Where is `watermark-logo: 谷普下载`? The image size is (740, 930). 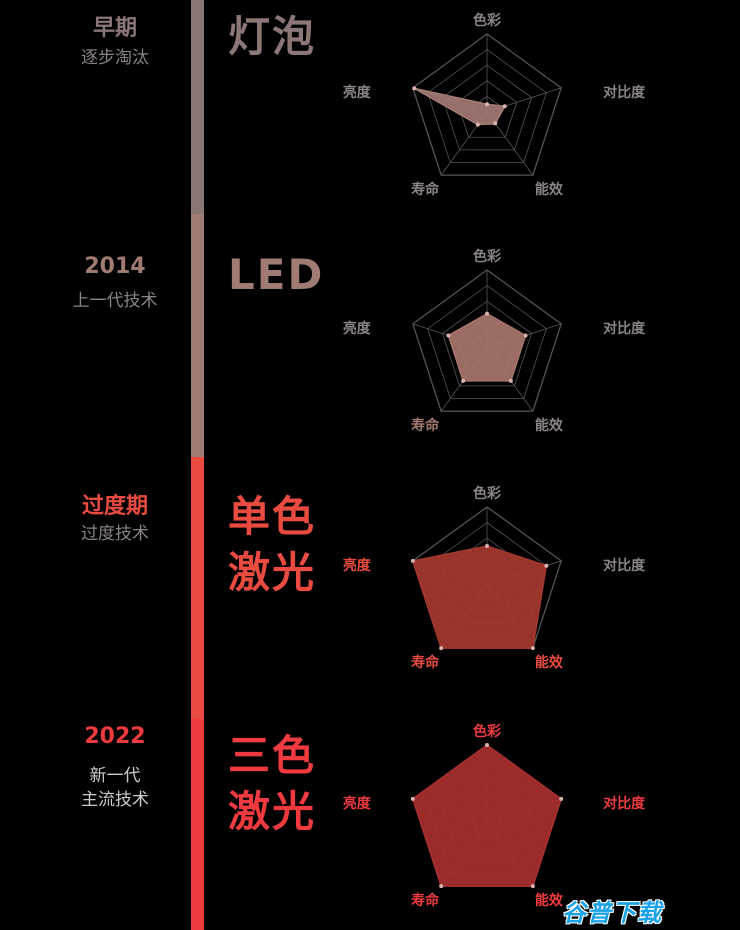
watermark-logo: 谷普下载 is located at coordinates (612, 913).